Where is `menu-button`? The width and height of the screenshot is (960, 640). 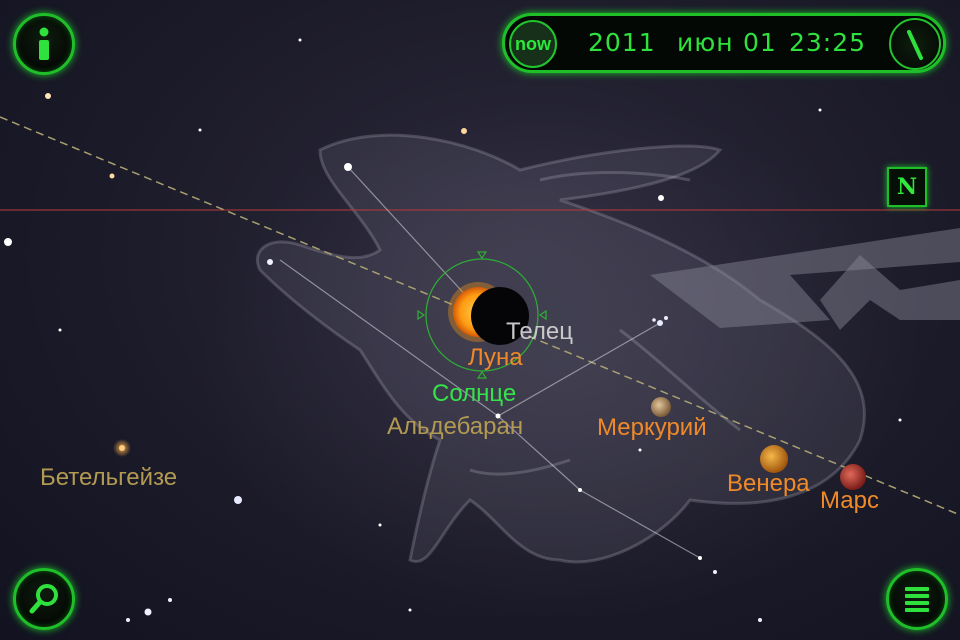
menu-button is located at coordinates (917, 599).